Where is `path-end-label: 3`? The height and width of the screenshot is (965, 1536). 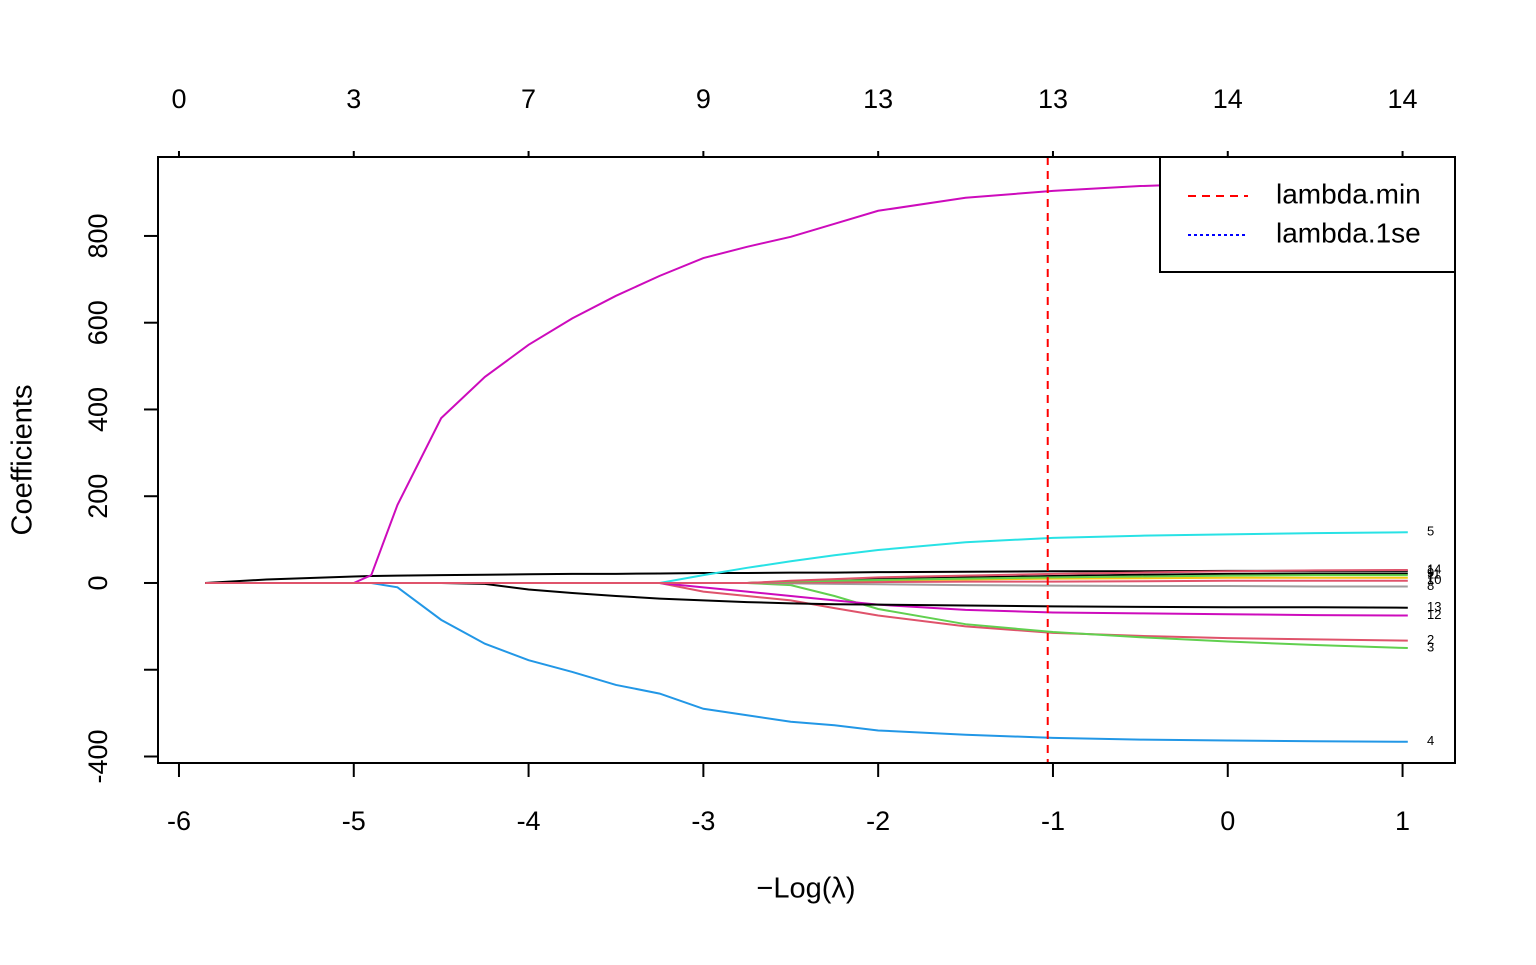 path-end-label: 3 is located at coordinates (1430, 646).